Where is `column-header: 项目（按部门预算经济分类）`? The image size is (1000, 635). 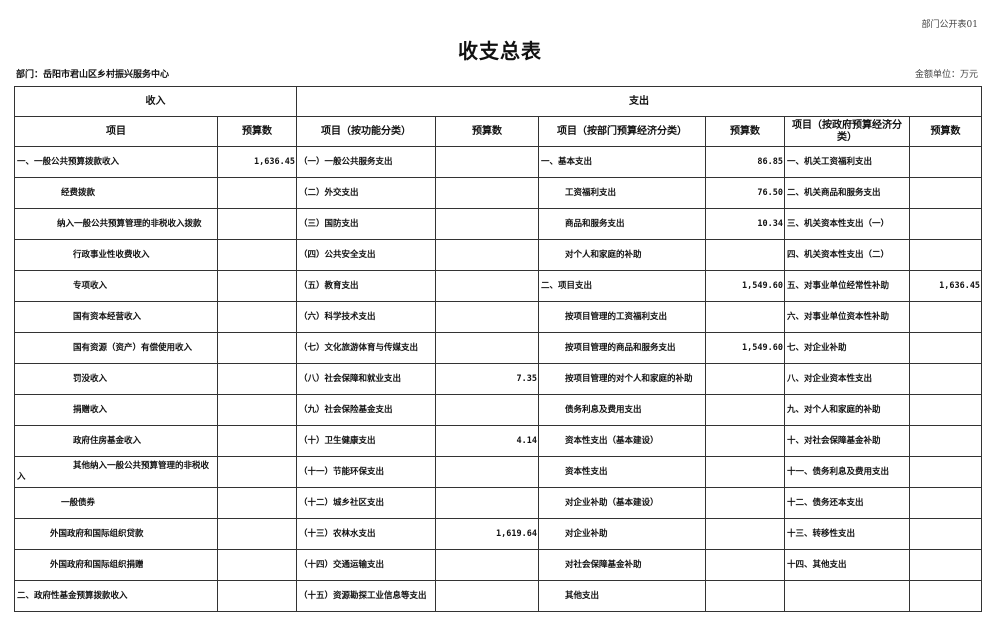
column-header: 项目（按部门预算经济分类） is located at coordinates (622, 131).